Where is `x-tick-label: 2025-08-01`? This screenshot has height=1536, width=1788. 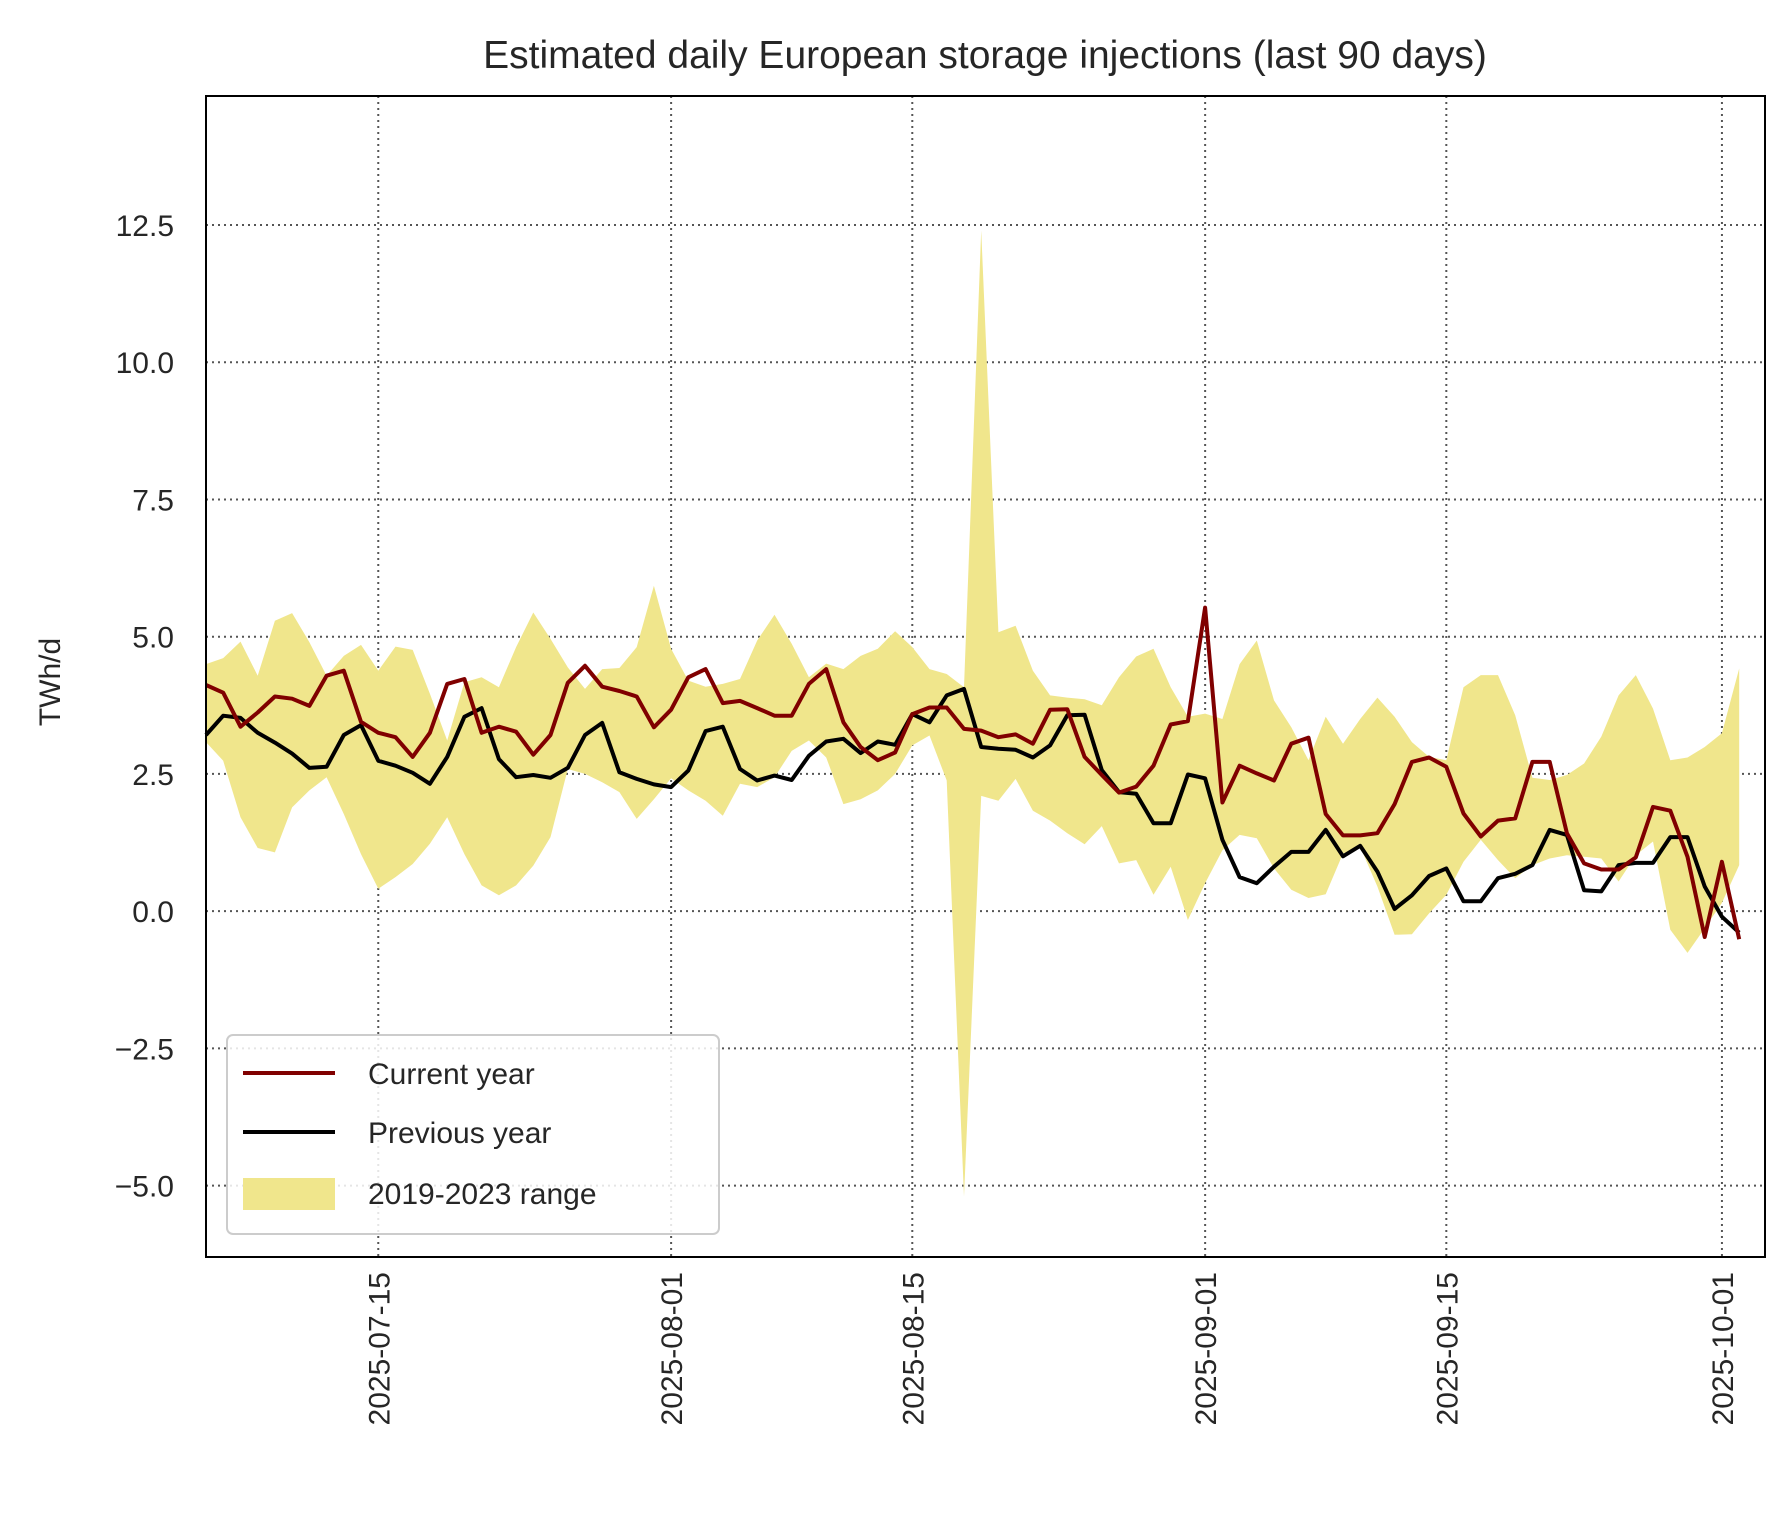 x-tick-label: 2025-08-01 is located at coordinates (672, 1348).